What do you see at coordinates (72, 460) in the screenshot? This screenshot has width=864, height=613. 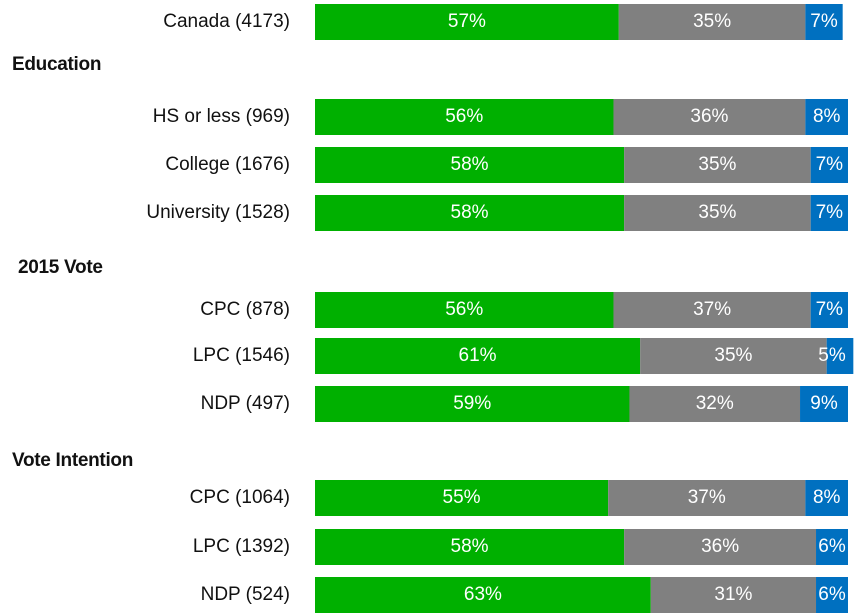 I see `group-header: Vote Intention` at bounding box center [72, 460].